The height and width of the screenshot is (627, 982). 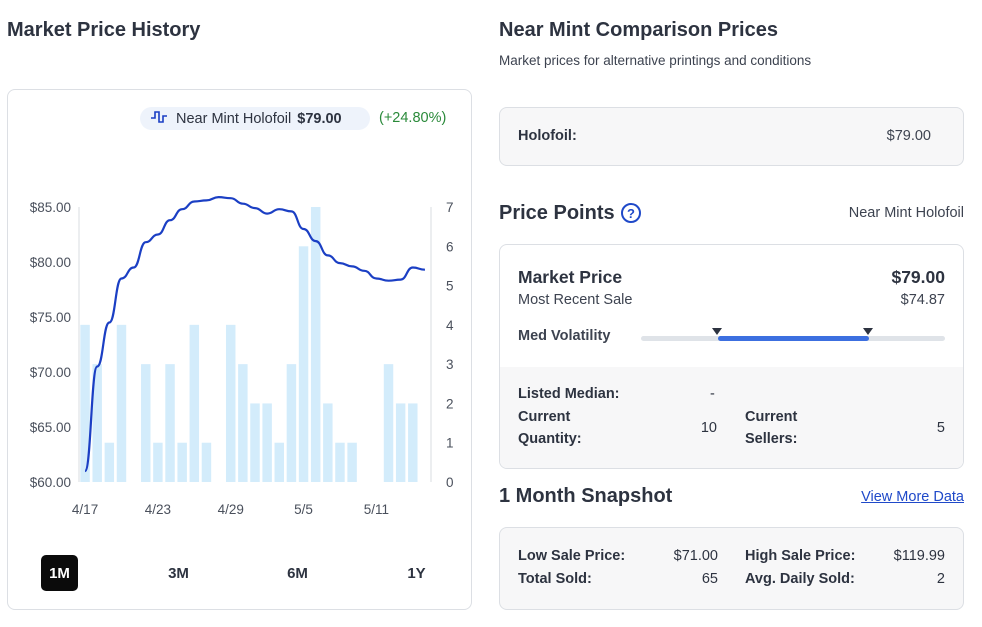 What do you see at coordinates (450, 286) in the screenshot?
I see `y-right-tick-label: 5` at bounding box center [450, 286].